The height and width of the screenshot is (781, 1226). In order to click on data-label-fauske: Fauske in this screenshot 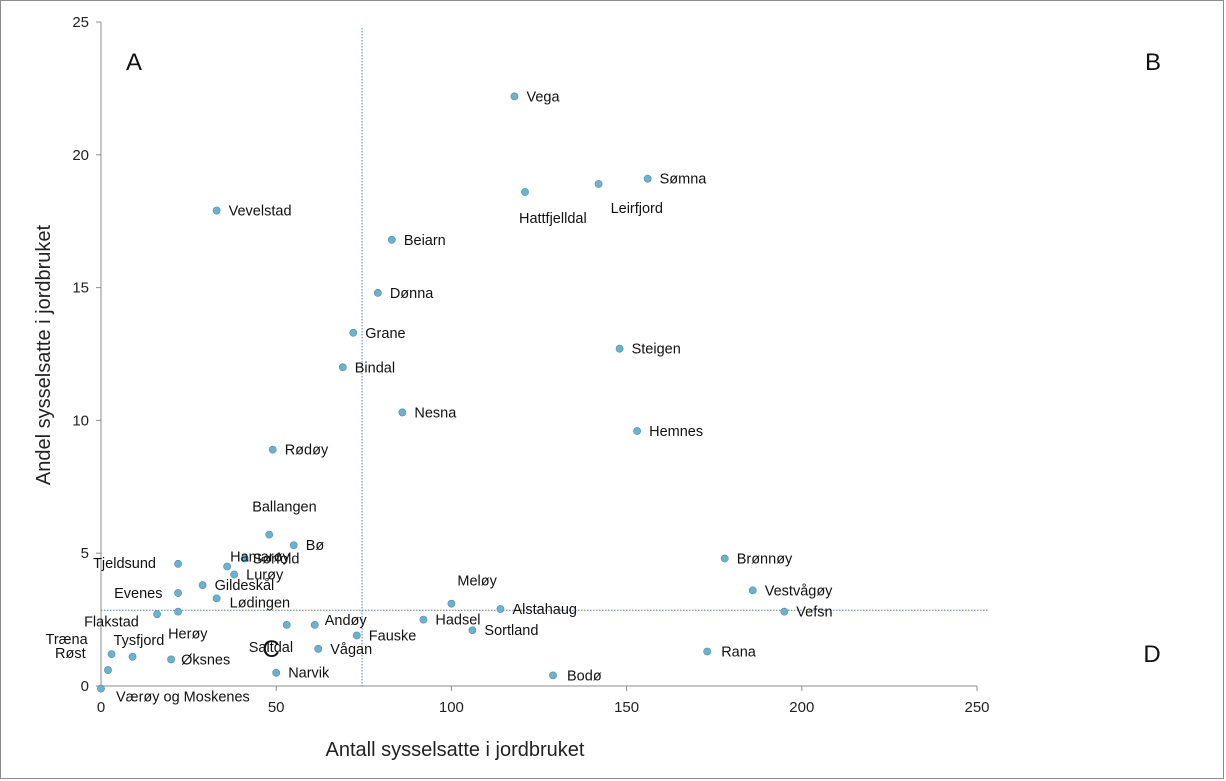, I will do `click(393, 637)`.